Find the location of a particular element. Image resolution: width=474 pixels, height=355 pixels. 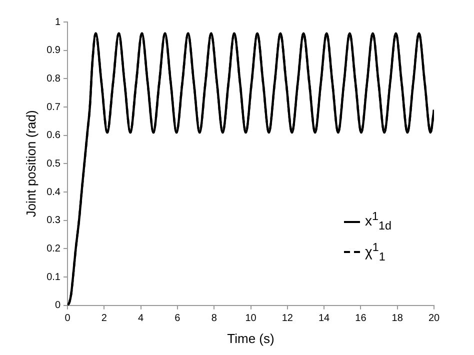

y-tick-label: 0.2 is located at coordinates (53, 248).